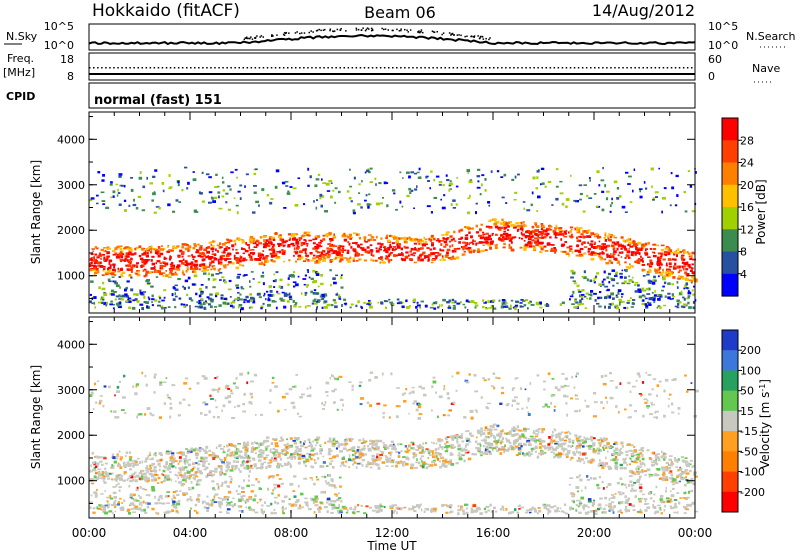  Describe the element at coordinates (158, 100) in the screenshot. I see `cpid-value: normal (fast) 151` at that location.